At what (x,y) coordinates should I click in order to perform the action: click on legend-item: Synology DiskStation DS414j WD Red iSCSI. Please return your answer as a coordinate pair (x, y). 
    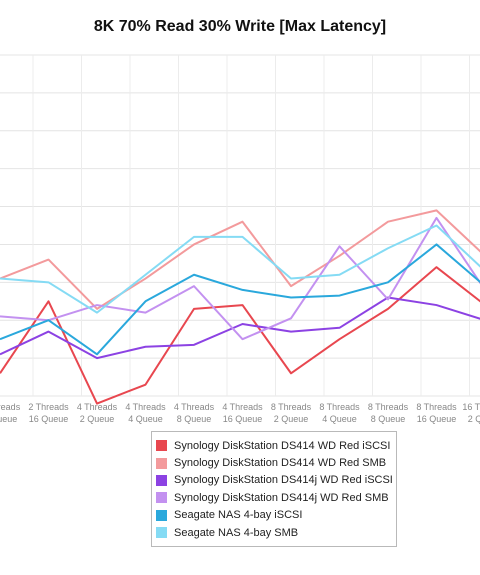
    Looking at the image, I should click on (276, 480).